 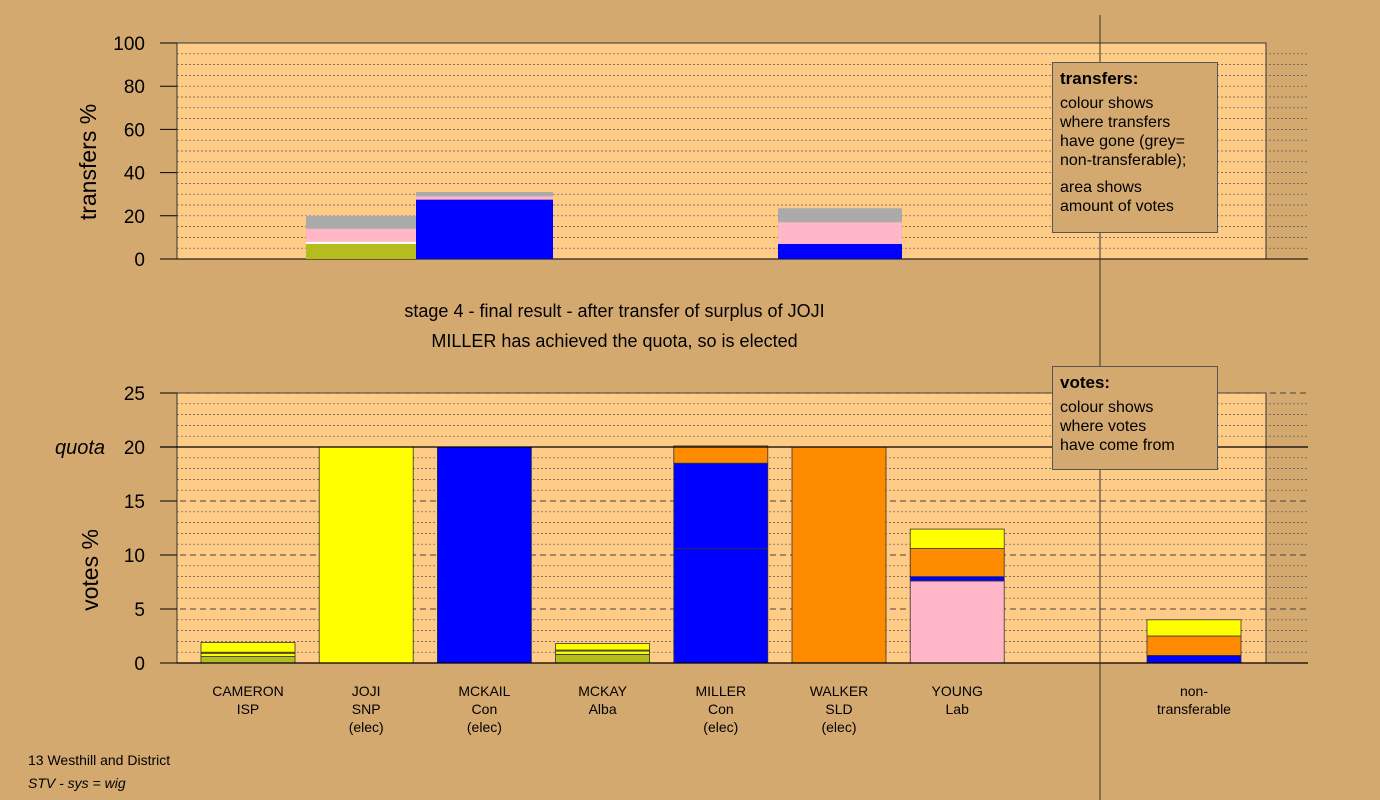 What do you see at coordinates (134, 87) in the screenshot?
I see `transfers-y-tick-label: 80` at bounding box center [134, 87].